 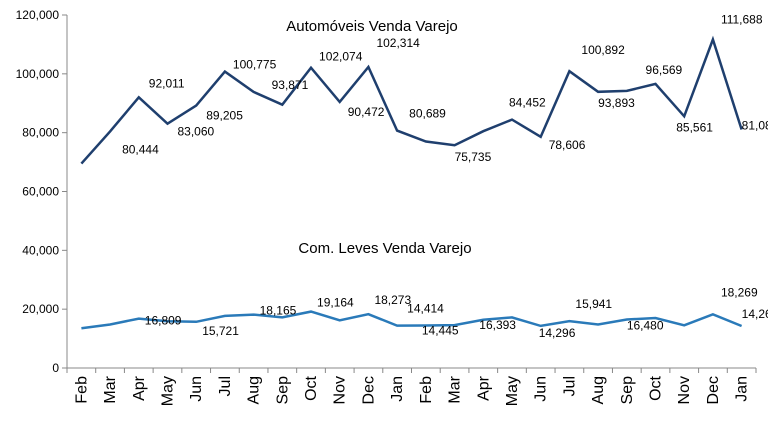 I want to click on data-label: 14,267, so click(x=755, y=314).